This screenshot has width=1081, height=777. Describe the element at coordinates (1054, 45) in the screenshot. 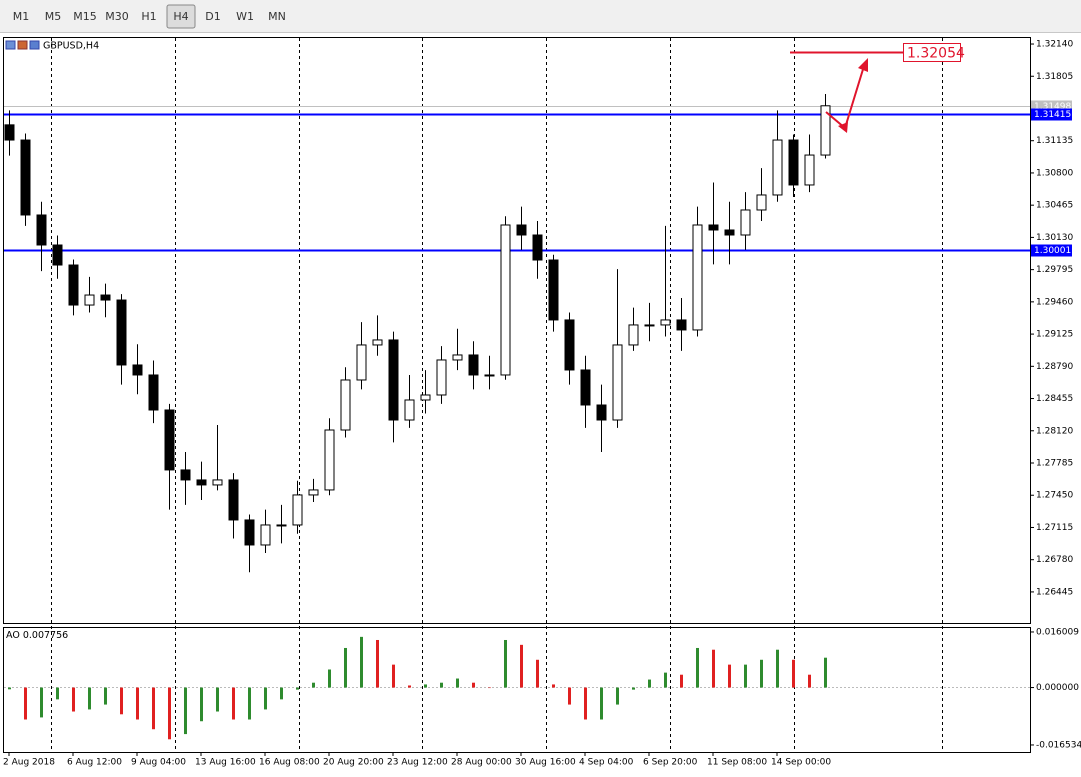

I see `y-tick-label: 1.32140` at that location.